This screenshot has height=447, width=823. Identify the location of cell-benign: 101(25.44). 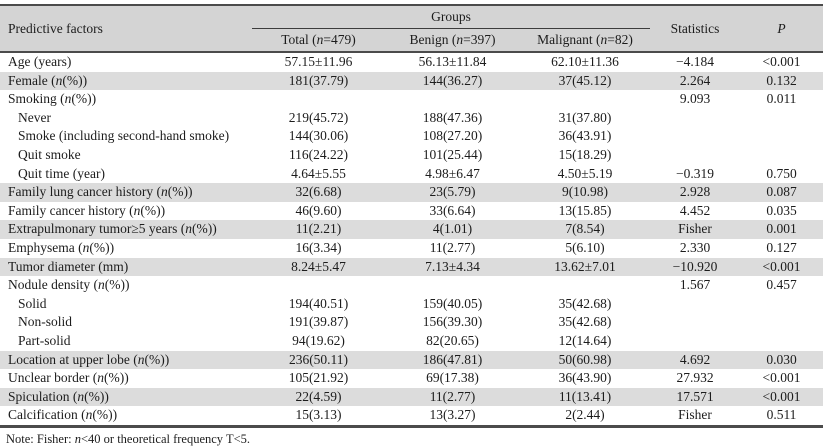
(452, 154).